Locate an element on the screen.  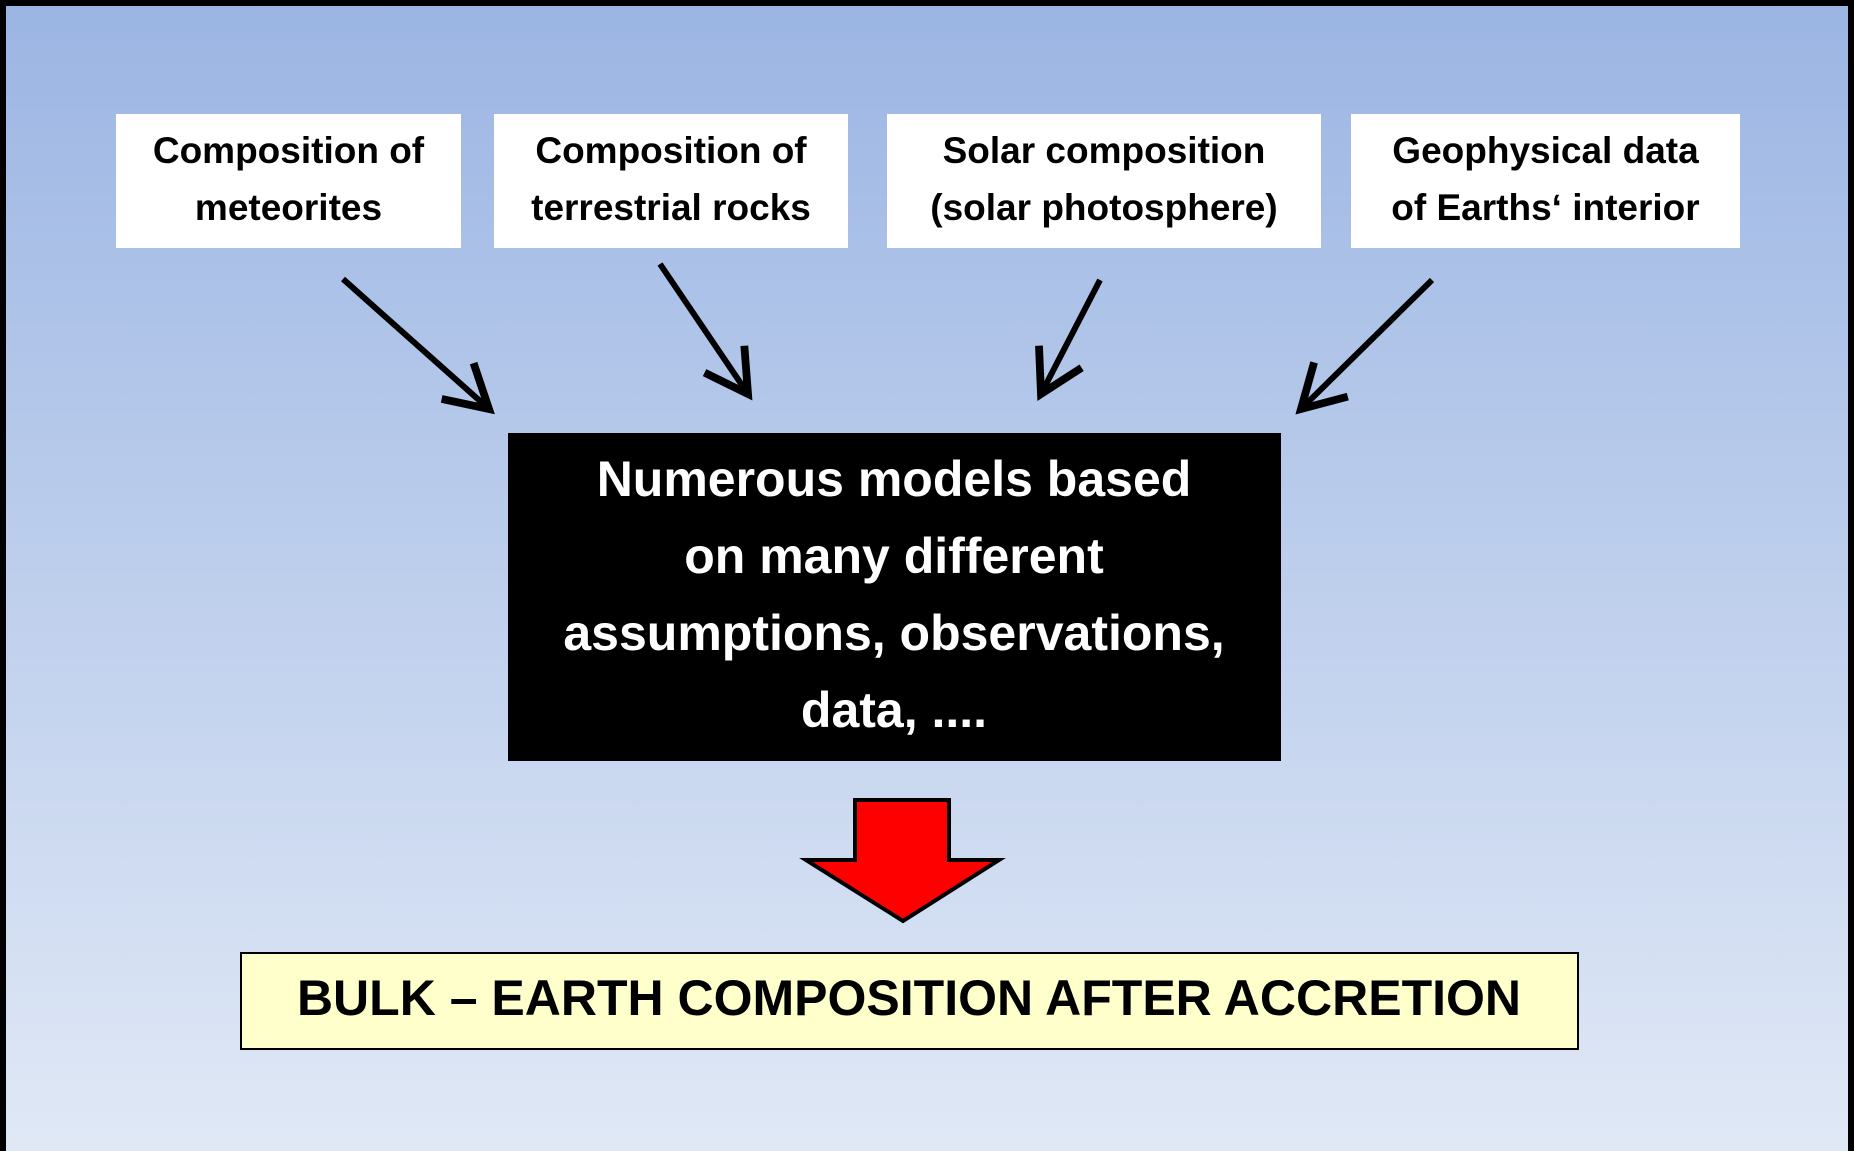
text-line: assumptions, observations, is located at coordinates (893, 633).